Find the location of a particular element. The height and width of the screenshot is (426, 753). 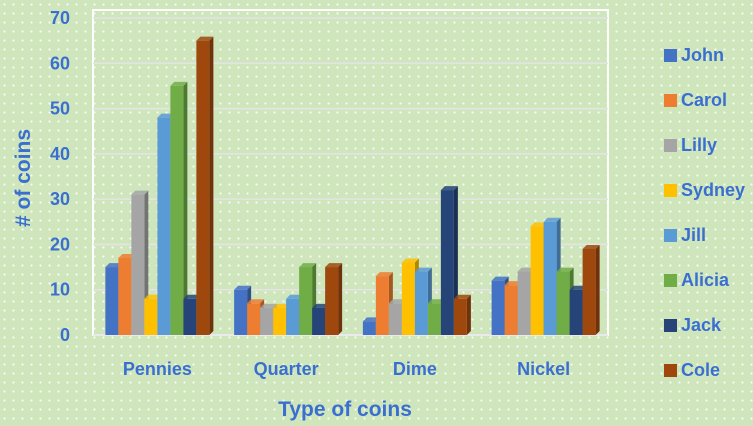

y-tick-label: 60 is located at coordinates (60, 63).